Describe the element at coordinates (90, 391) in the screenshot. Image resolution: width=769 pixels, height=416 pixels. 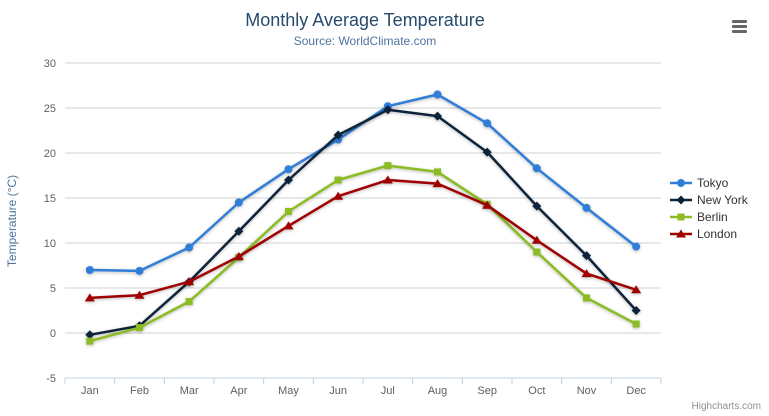
I see `x-axis-tick-label: Jan` at that location.